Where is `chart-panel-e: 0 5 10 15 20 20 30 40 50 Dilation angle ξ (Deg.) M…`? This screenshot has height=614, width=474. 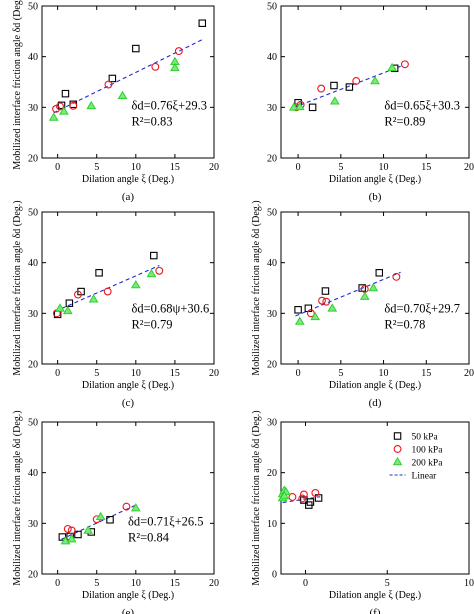
chart-panel-e: 0 5 10 15 20 20 30 40 50 Dilation angle ξ (Deg.) M… is located at coordinates (115, 512).